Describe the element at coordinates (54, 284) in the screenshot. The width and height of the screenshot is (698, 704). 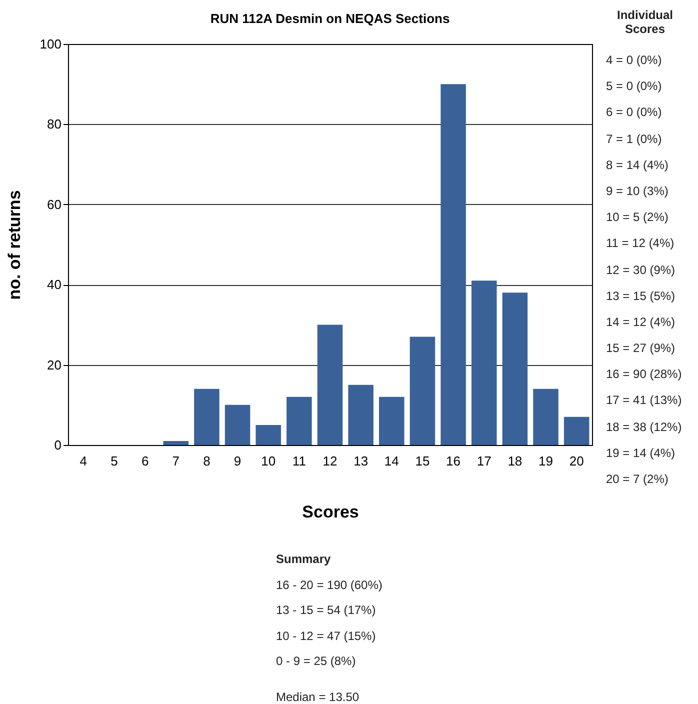
I see `y-tick-label: 40` at that location.